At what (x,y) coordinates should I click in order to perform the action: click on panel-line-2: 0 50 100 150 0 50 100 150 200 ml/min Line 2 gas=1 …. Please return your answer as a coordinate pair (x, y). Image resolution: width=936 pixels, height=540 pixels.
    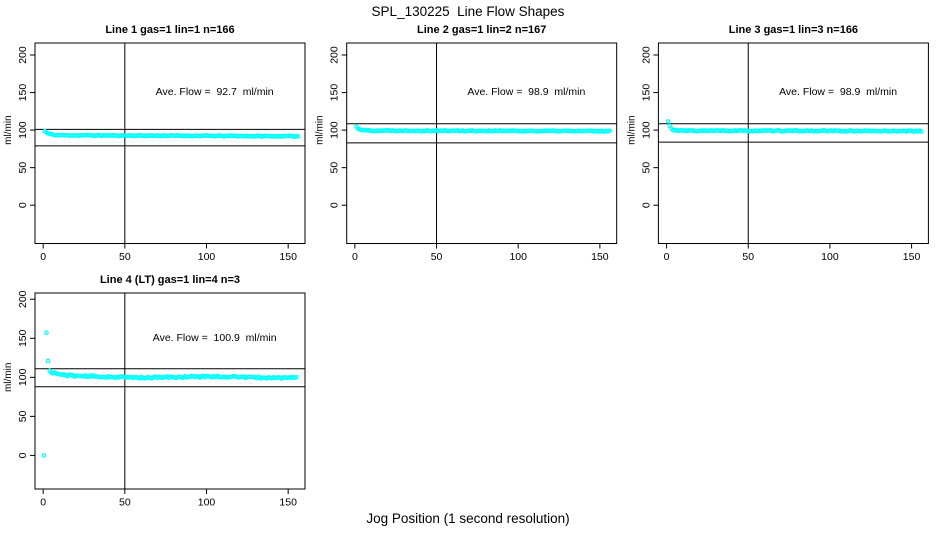
    Looking at the image, I should click on (466, 143).